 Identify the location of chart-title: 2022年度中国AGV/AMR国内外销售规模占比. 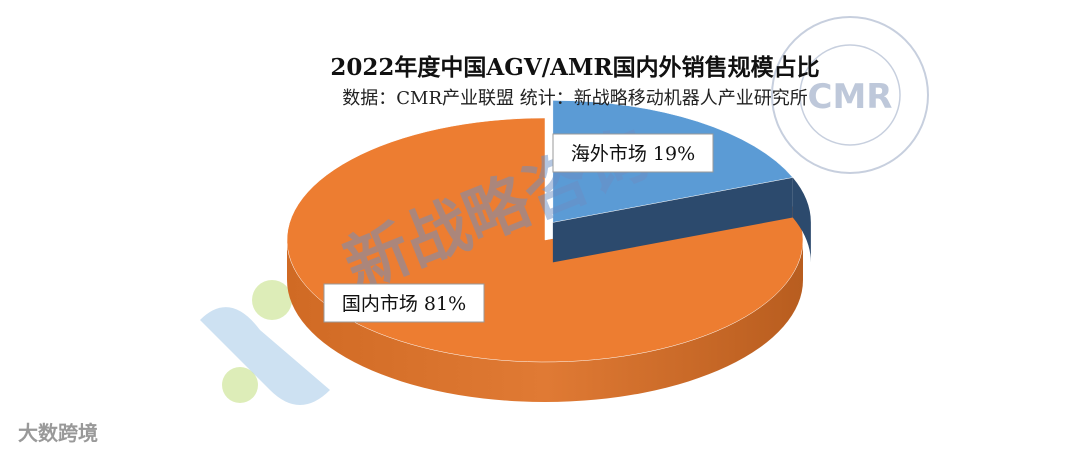
(574, 67).